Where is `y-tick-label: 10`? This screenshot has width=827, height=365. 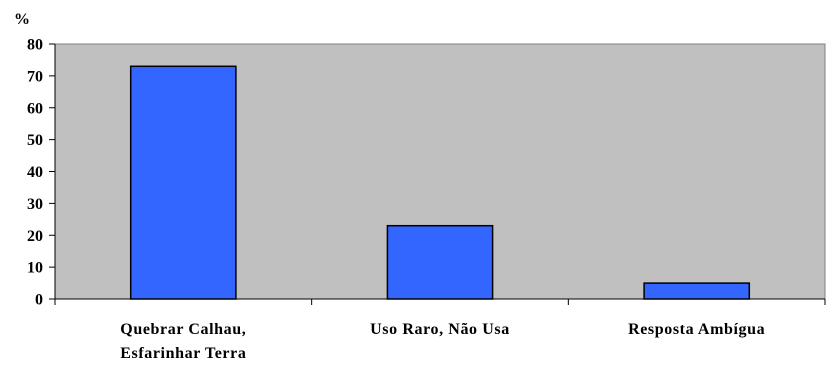
y-tick-label: 10 is located at coordinates (35, 268).